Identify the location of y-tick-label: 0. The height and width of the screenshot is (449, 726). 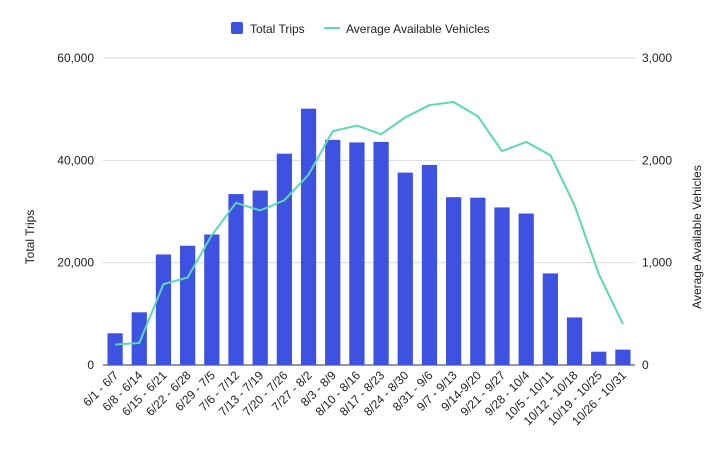
(90, 365).